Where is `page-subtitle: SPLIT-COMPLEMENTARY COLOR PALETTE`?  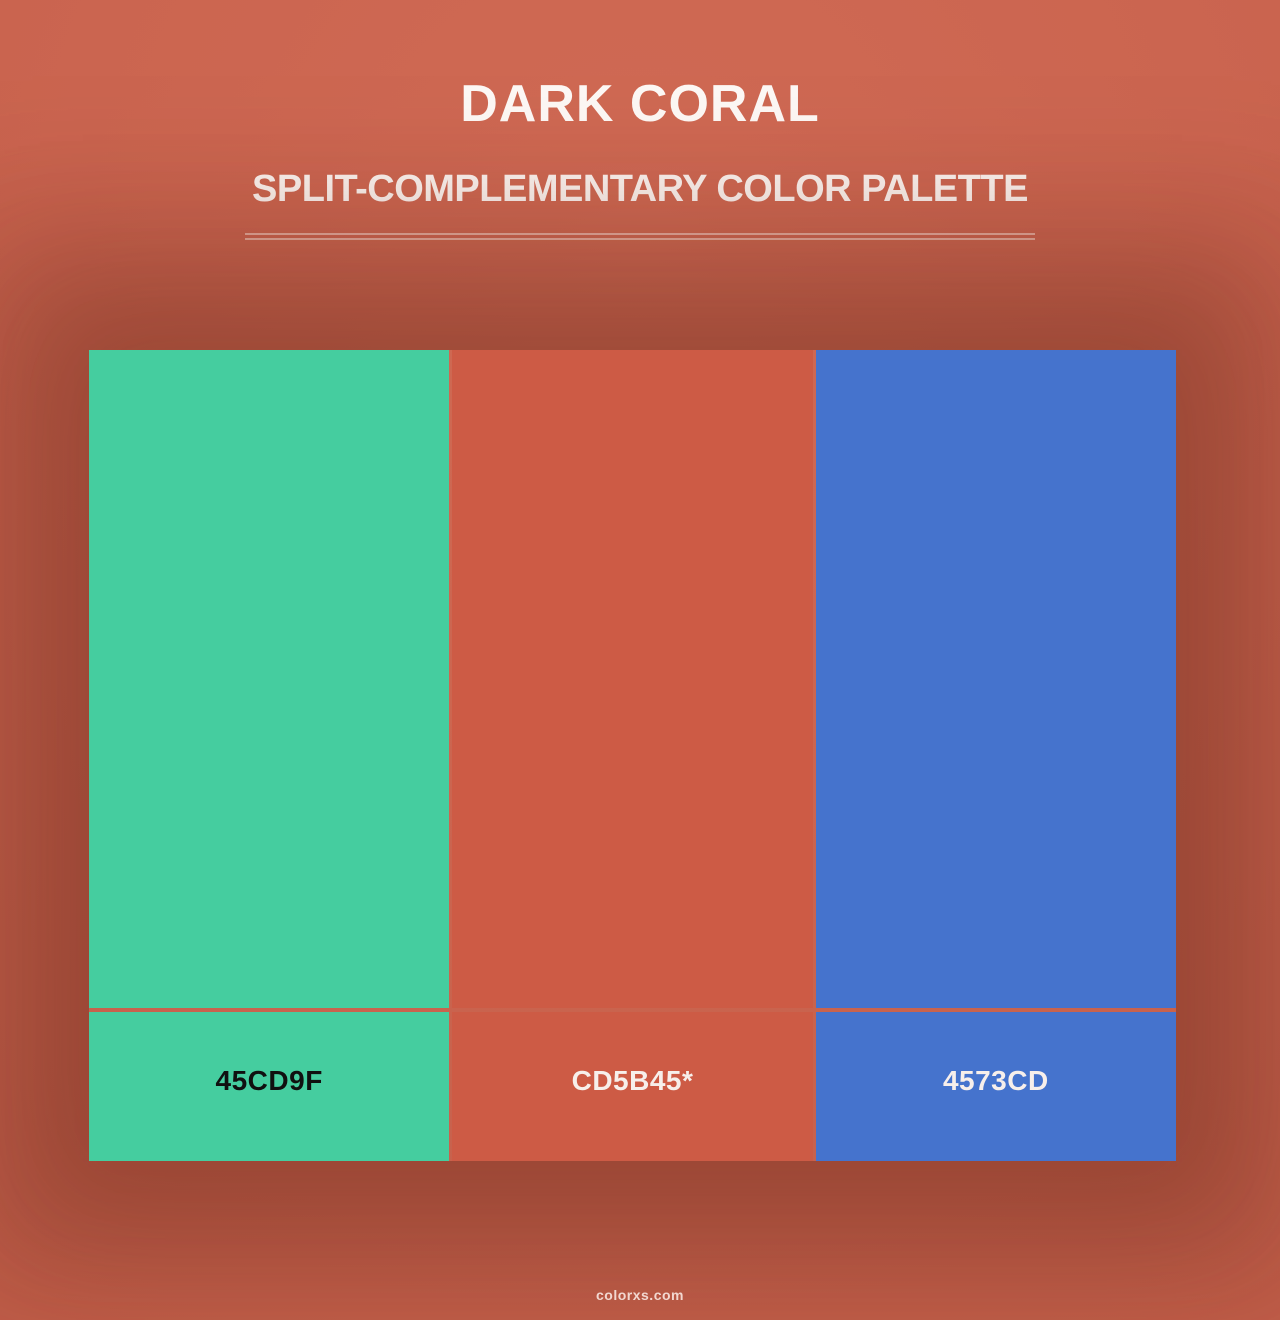 page-subtitle: SPLIT-COMPLEMENTARY COLOR PALETTE is located at coordinates (640, 189).